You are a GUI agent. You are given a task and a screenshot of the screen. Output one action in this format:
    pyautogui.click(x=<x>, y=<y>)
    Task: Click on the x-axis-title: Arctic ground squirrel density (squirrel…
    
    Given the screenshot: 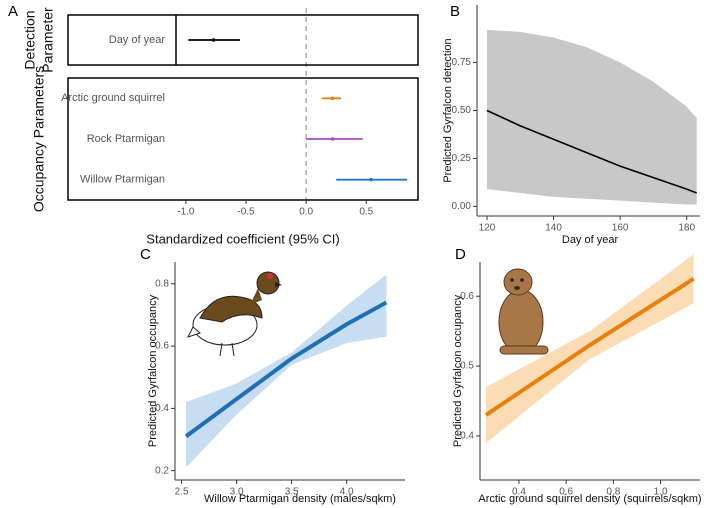 What is the action you would take?
    pyautogui.click(x=589, y=499)
    